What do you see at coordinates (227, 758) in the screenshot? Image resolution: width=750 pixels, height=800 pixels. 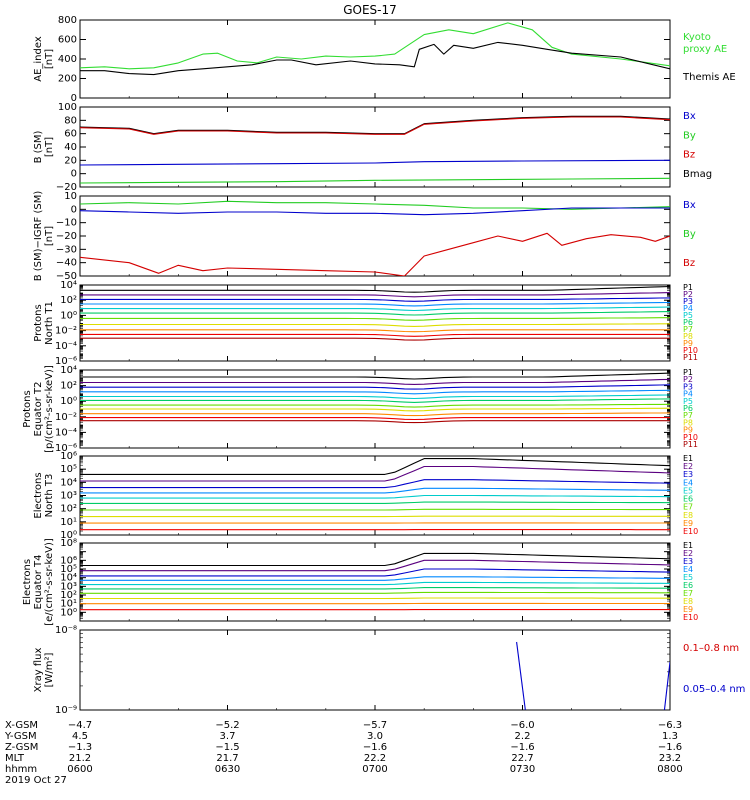 I see `x-tick-value: 21.7` at bounding box center [227, 758].